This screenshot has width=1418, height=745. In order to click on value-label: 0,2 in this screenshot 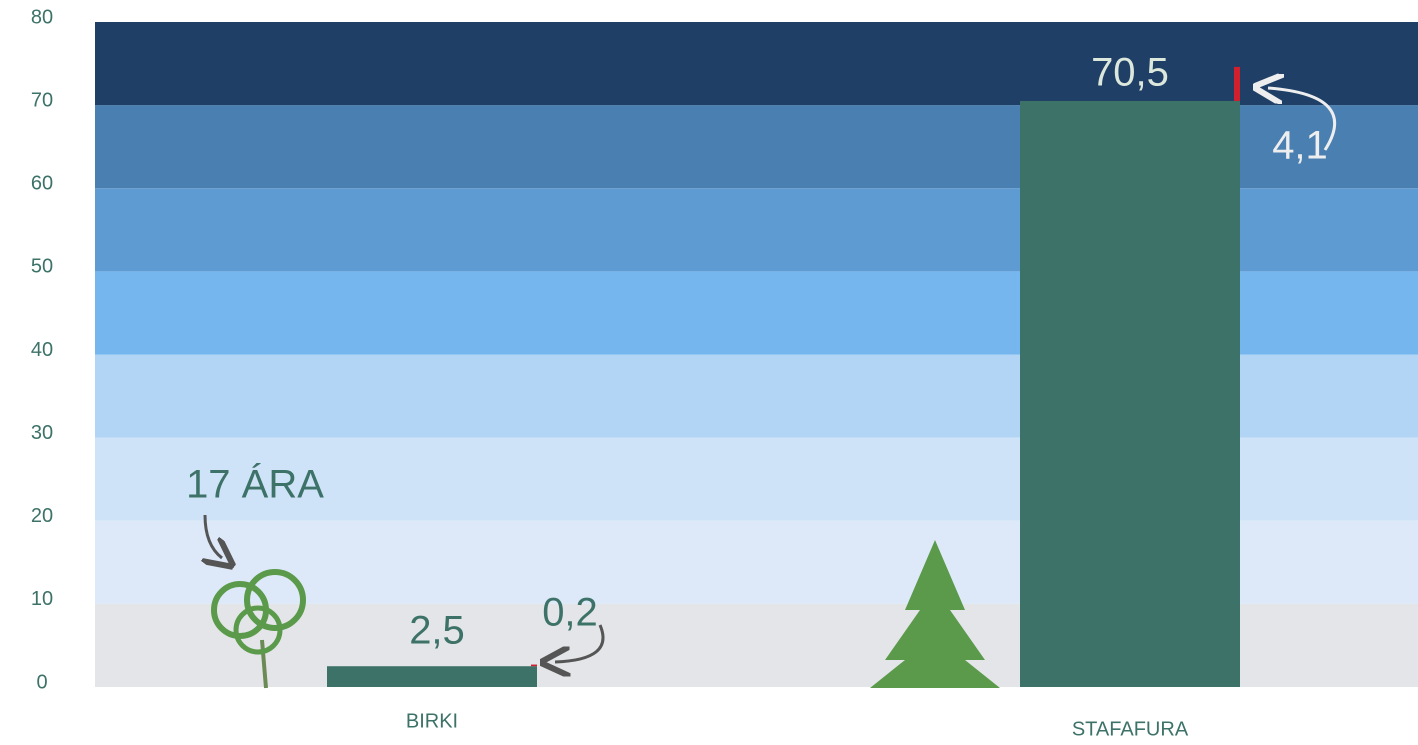, I will do `click(570, 613)`.